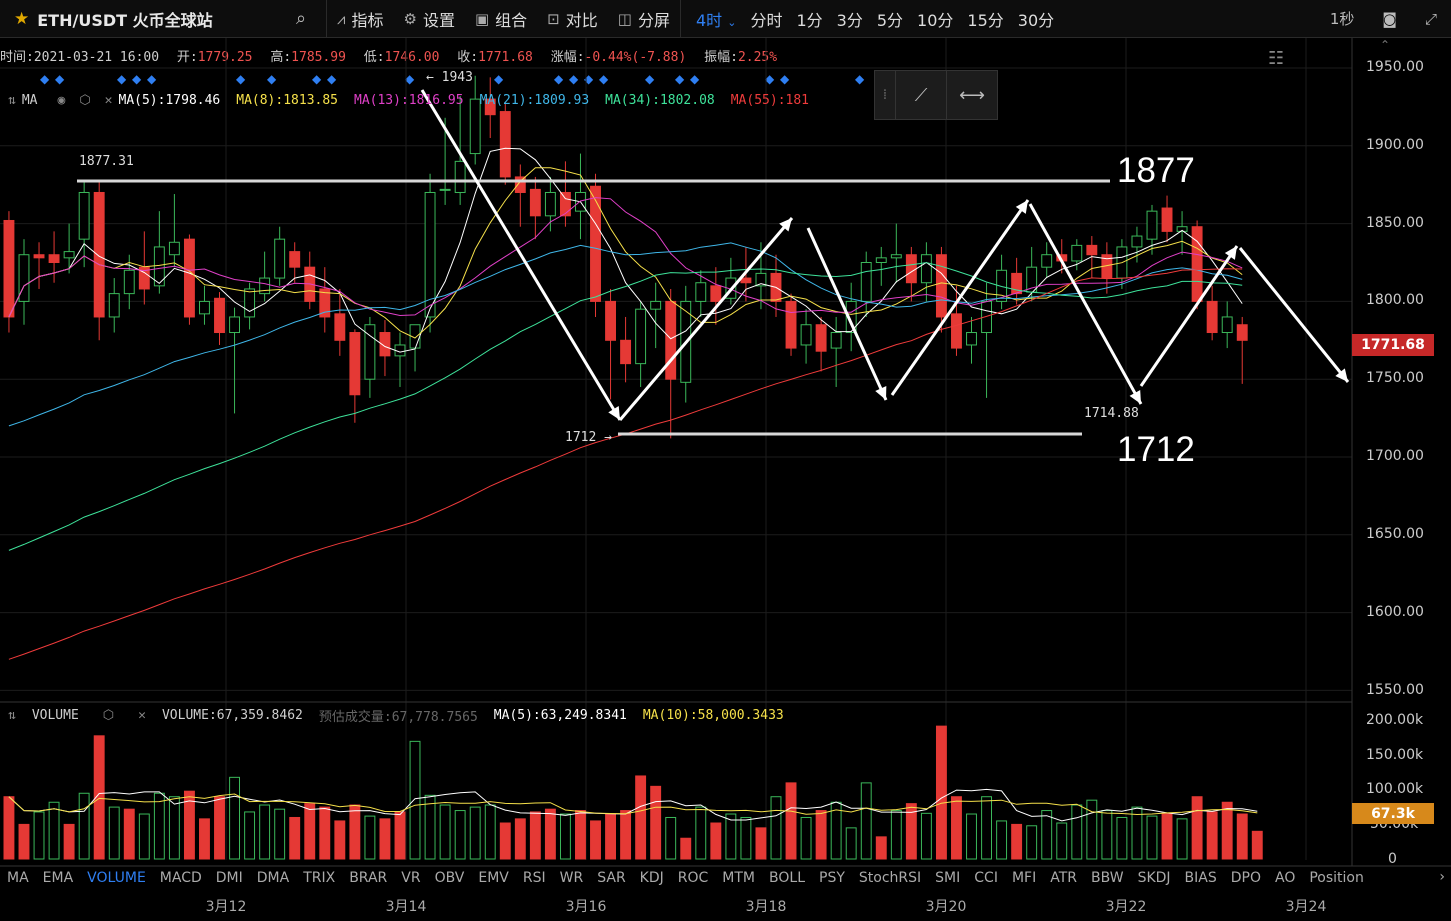  Describe the element at coordinates (571, 878) in the screenshot. I see `indicator-tab: WR` at that location.